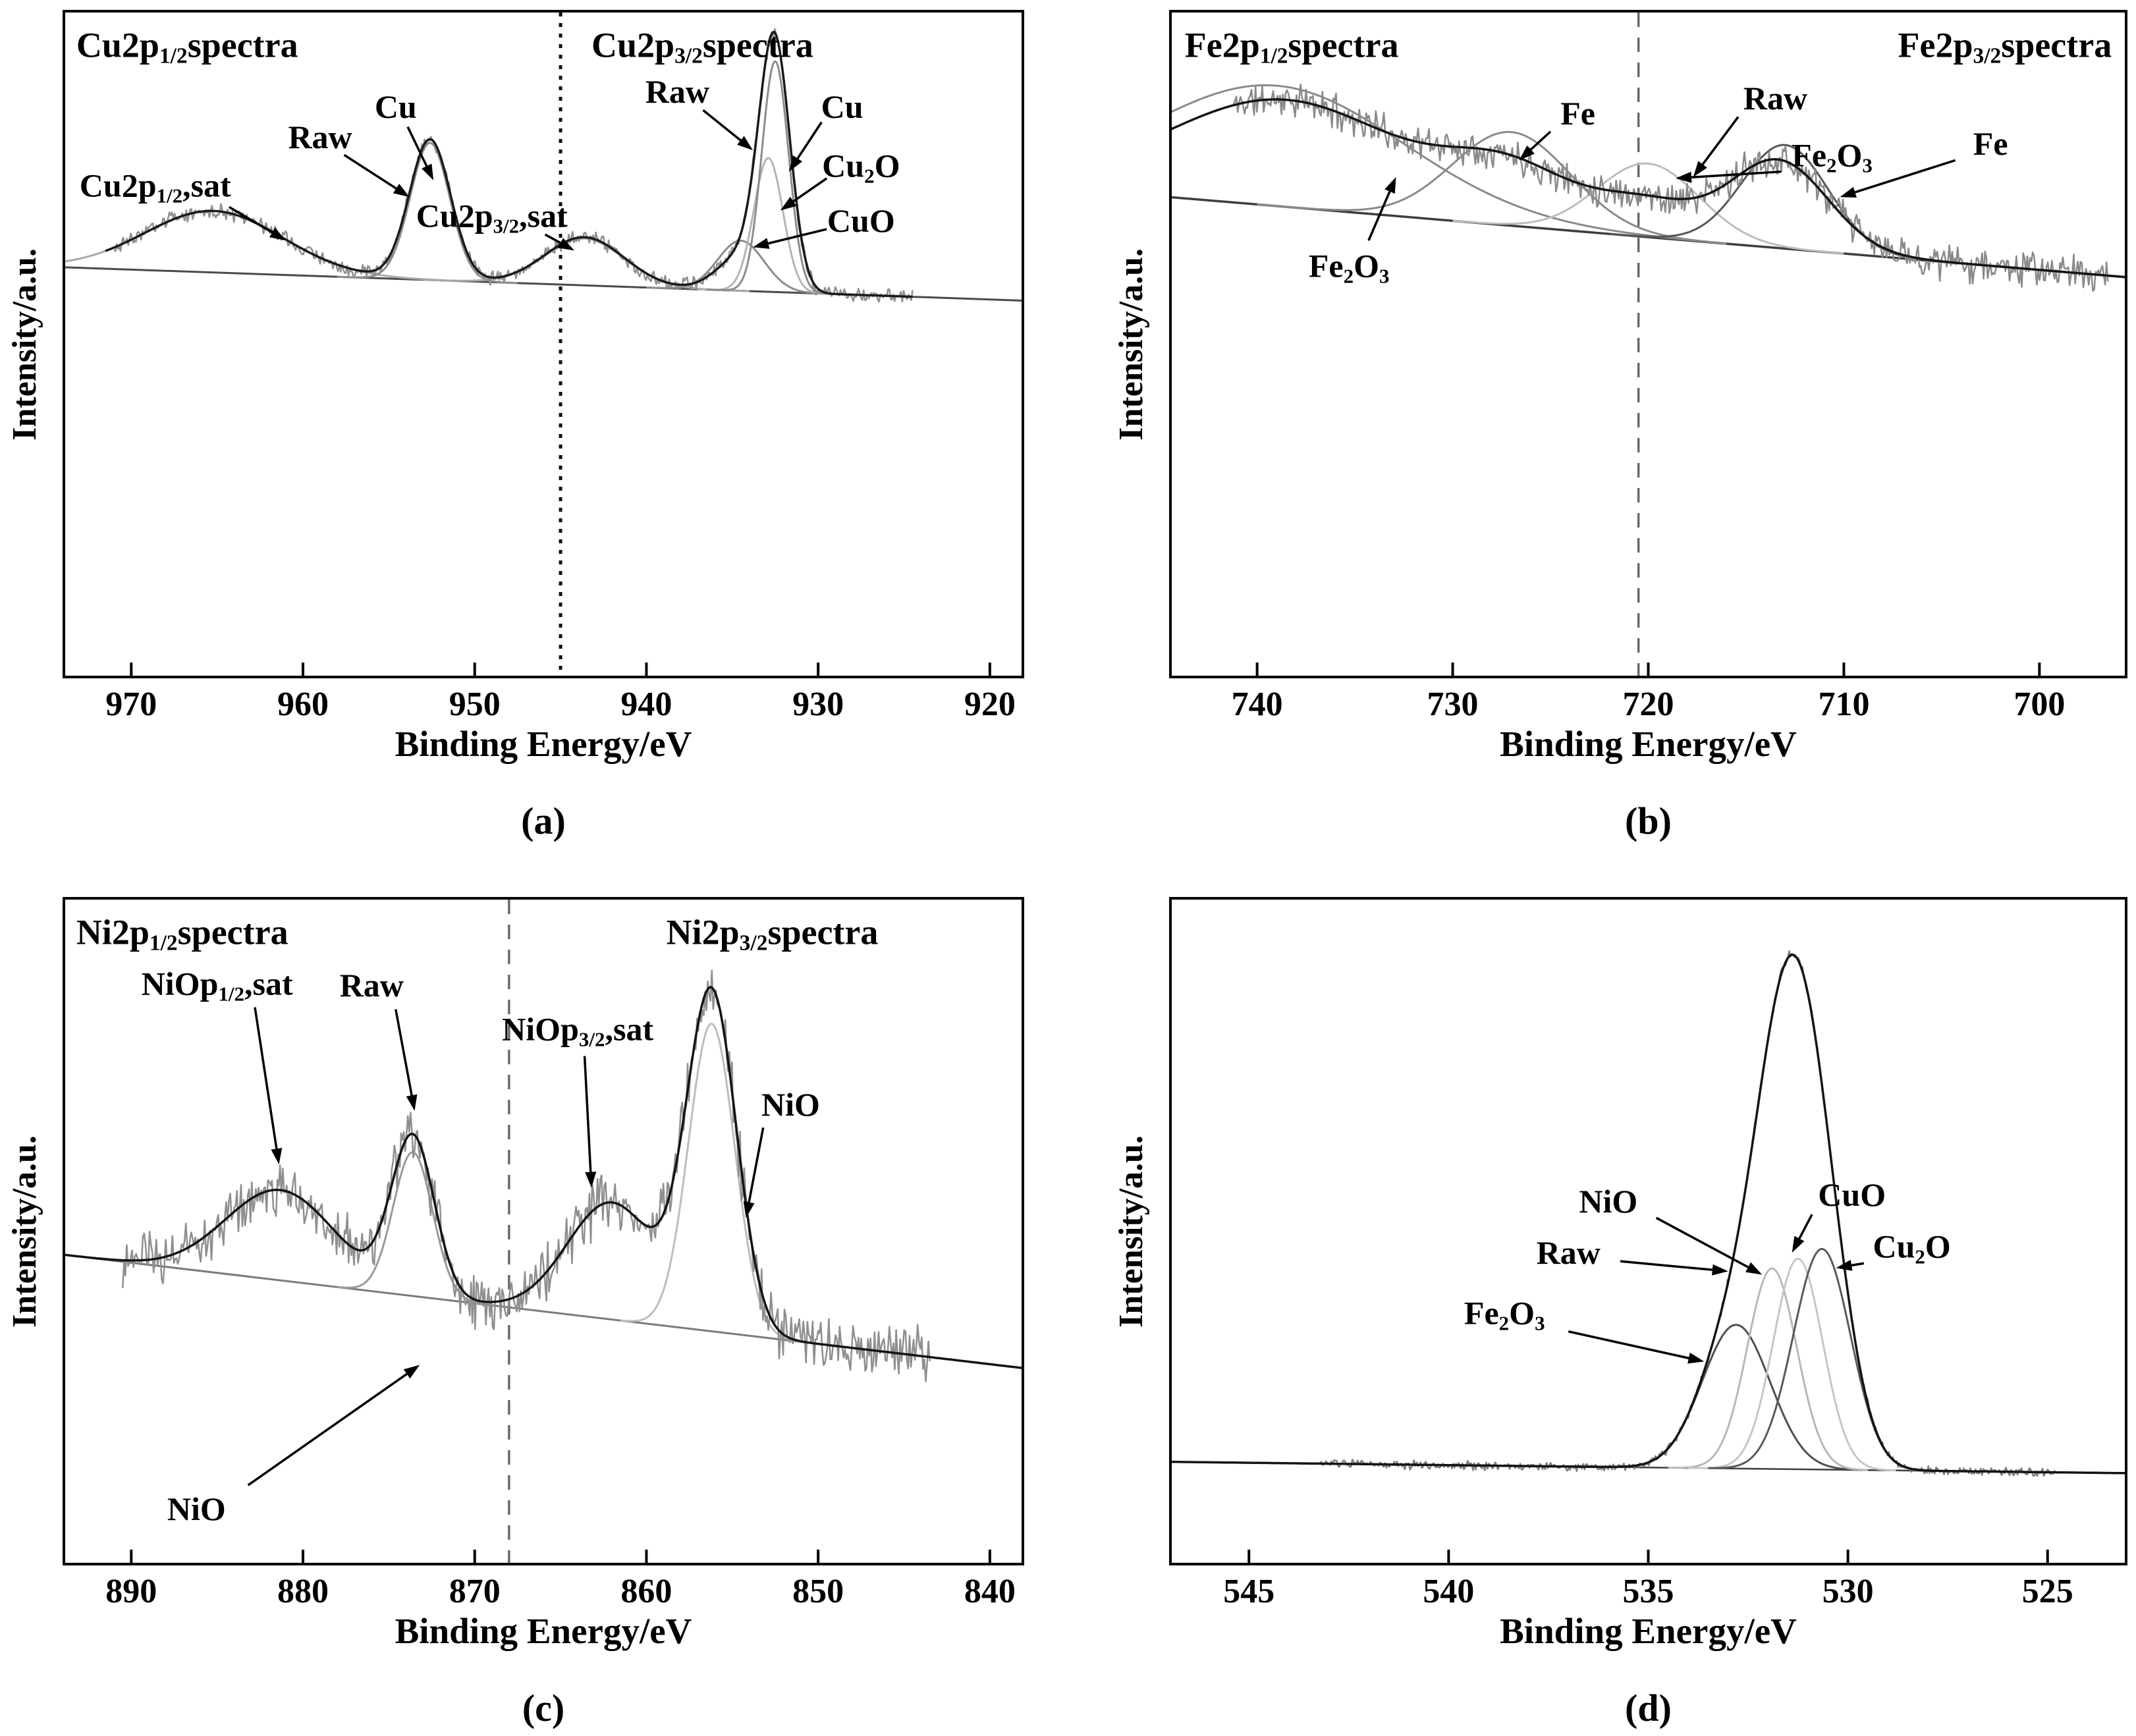  What do you see at coordinates (412, 1372) in the screenshot?
I see `c-label-nio-left-arrowhead` at bounding box center [412, 1372].